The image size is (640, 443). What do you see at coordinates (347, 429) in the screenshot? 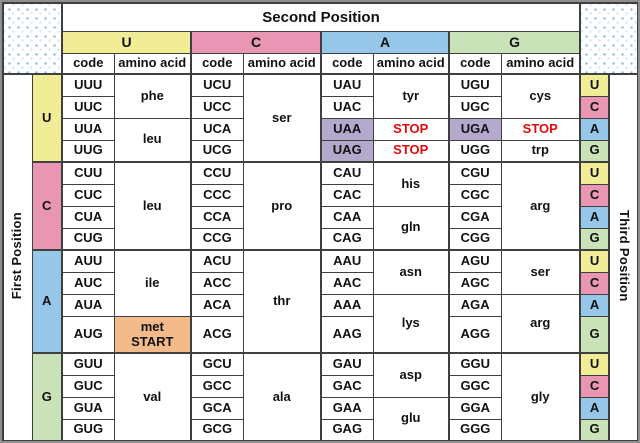
I see `codon-gag: GAG` at bounding box center [347, 429].